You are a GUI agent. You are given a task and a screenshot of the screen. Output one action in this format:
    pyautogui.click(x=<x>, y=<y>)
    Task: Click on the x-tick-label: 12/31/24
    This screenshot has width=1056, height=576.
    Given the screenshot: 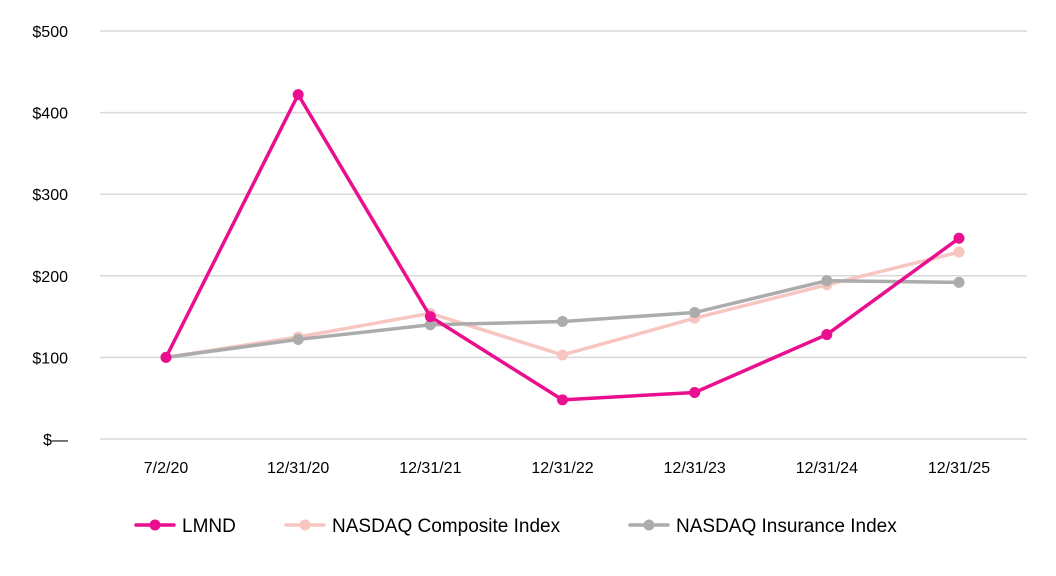 What is the action you would take?
    pyautogui.click(x=827, y=468)
    